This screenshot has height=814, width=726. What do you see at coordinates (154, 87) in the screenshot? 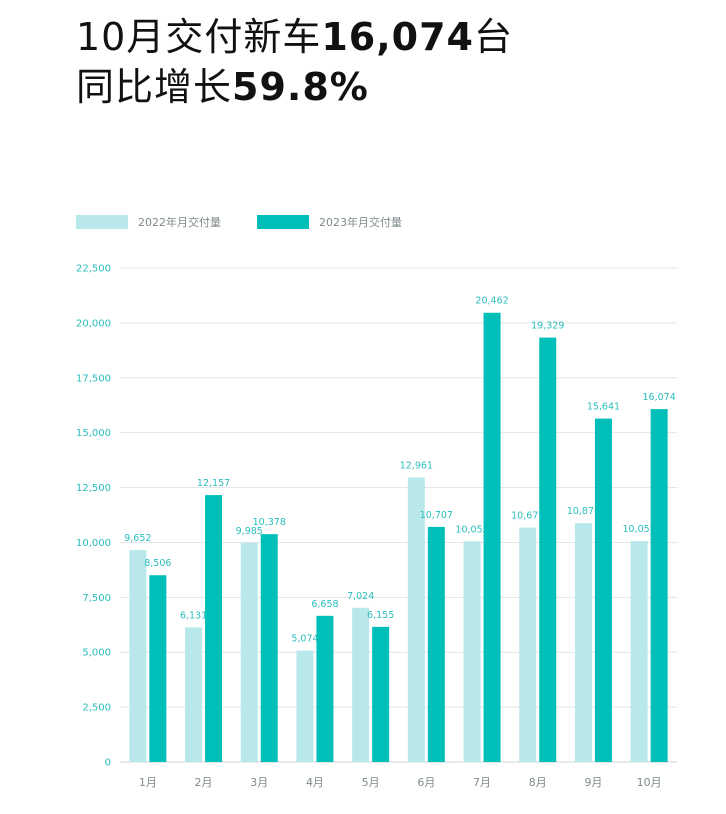
I see `headline-prefix-2: 同比增长` at bounding box center [154, 87].